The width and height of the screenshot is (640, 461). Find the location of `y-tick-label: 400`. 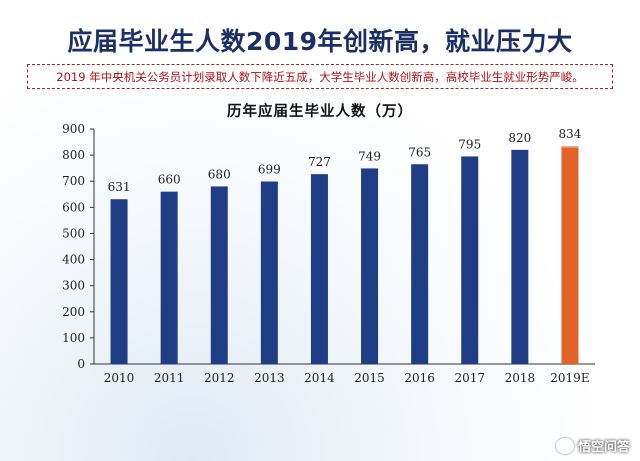

y-tick-label: 400 is located at coordinates (73, 260).